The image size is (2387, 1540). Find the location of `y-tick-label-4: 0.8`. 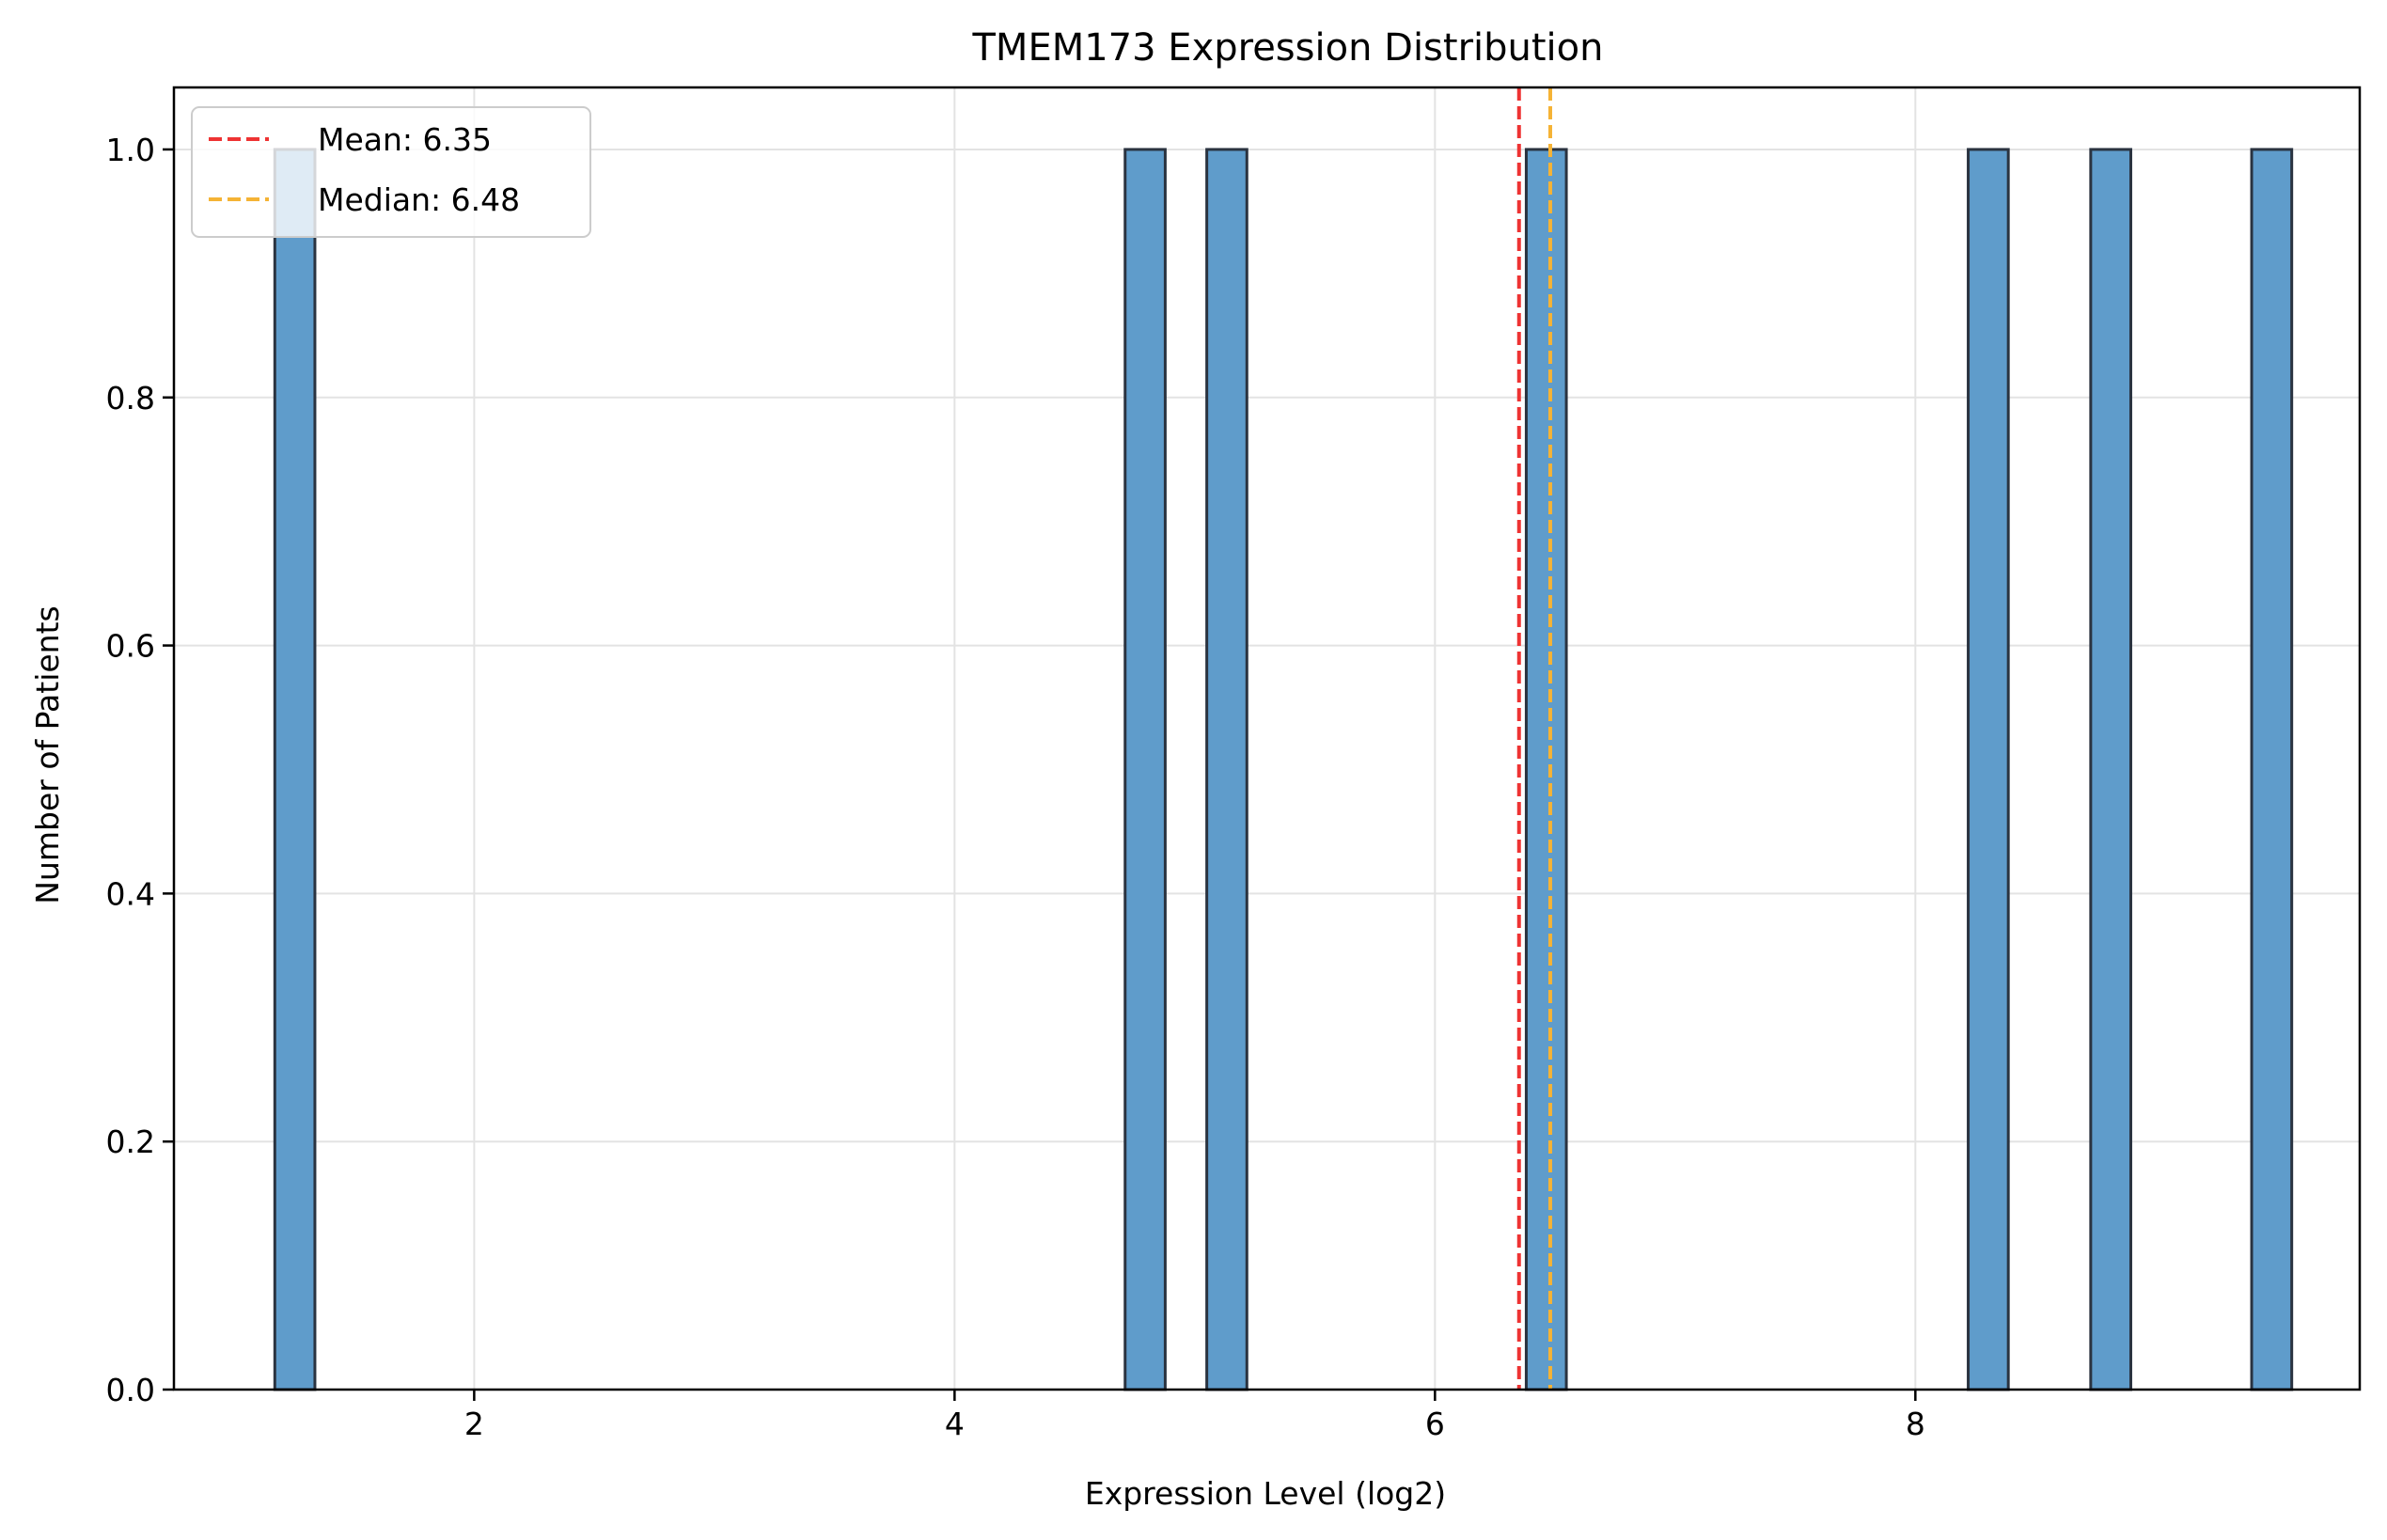

y-tick-label-4: 0.8 is located at coordinates (130, 398).